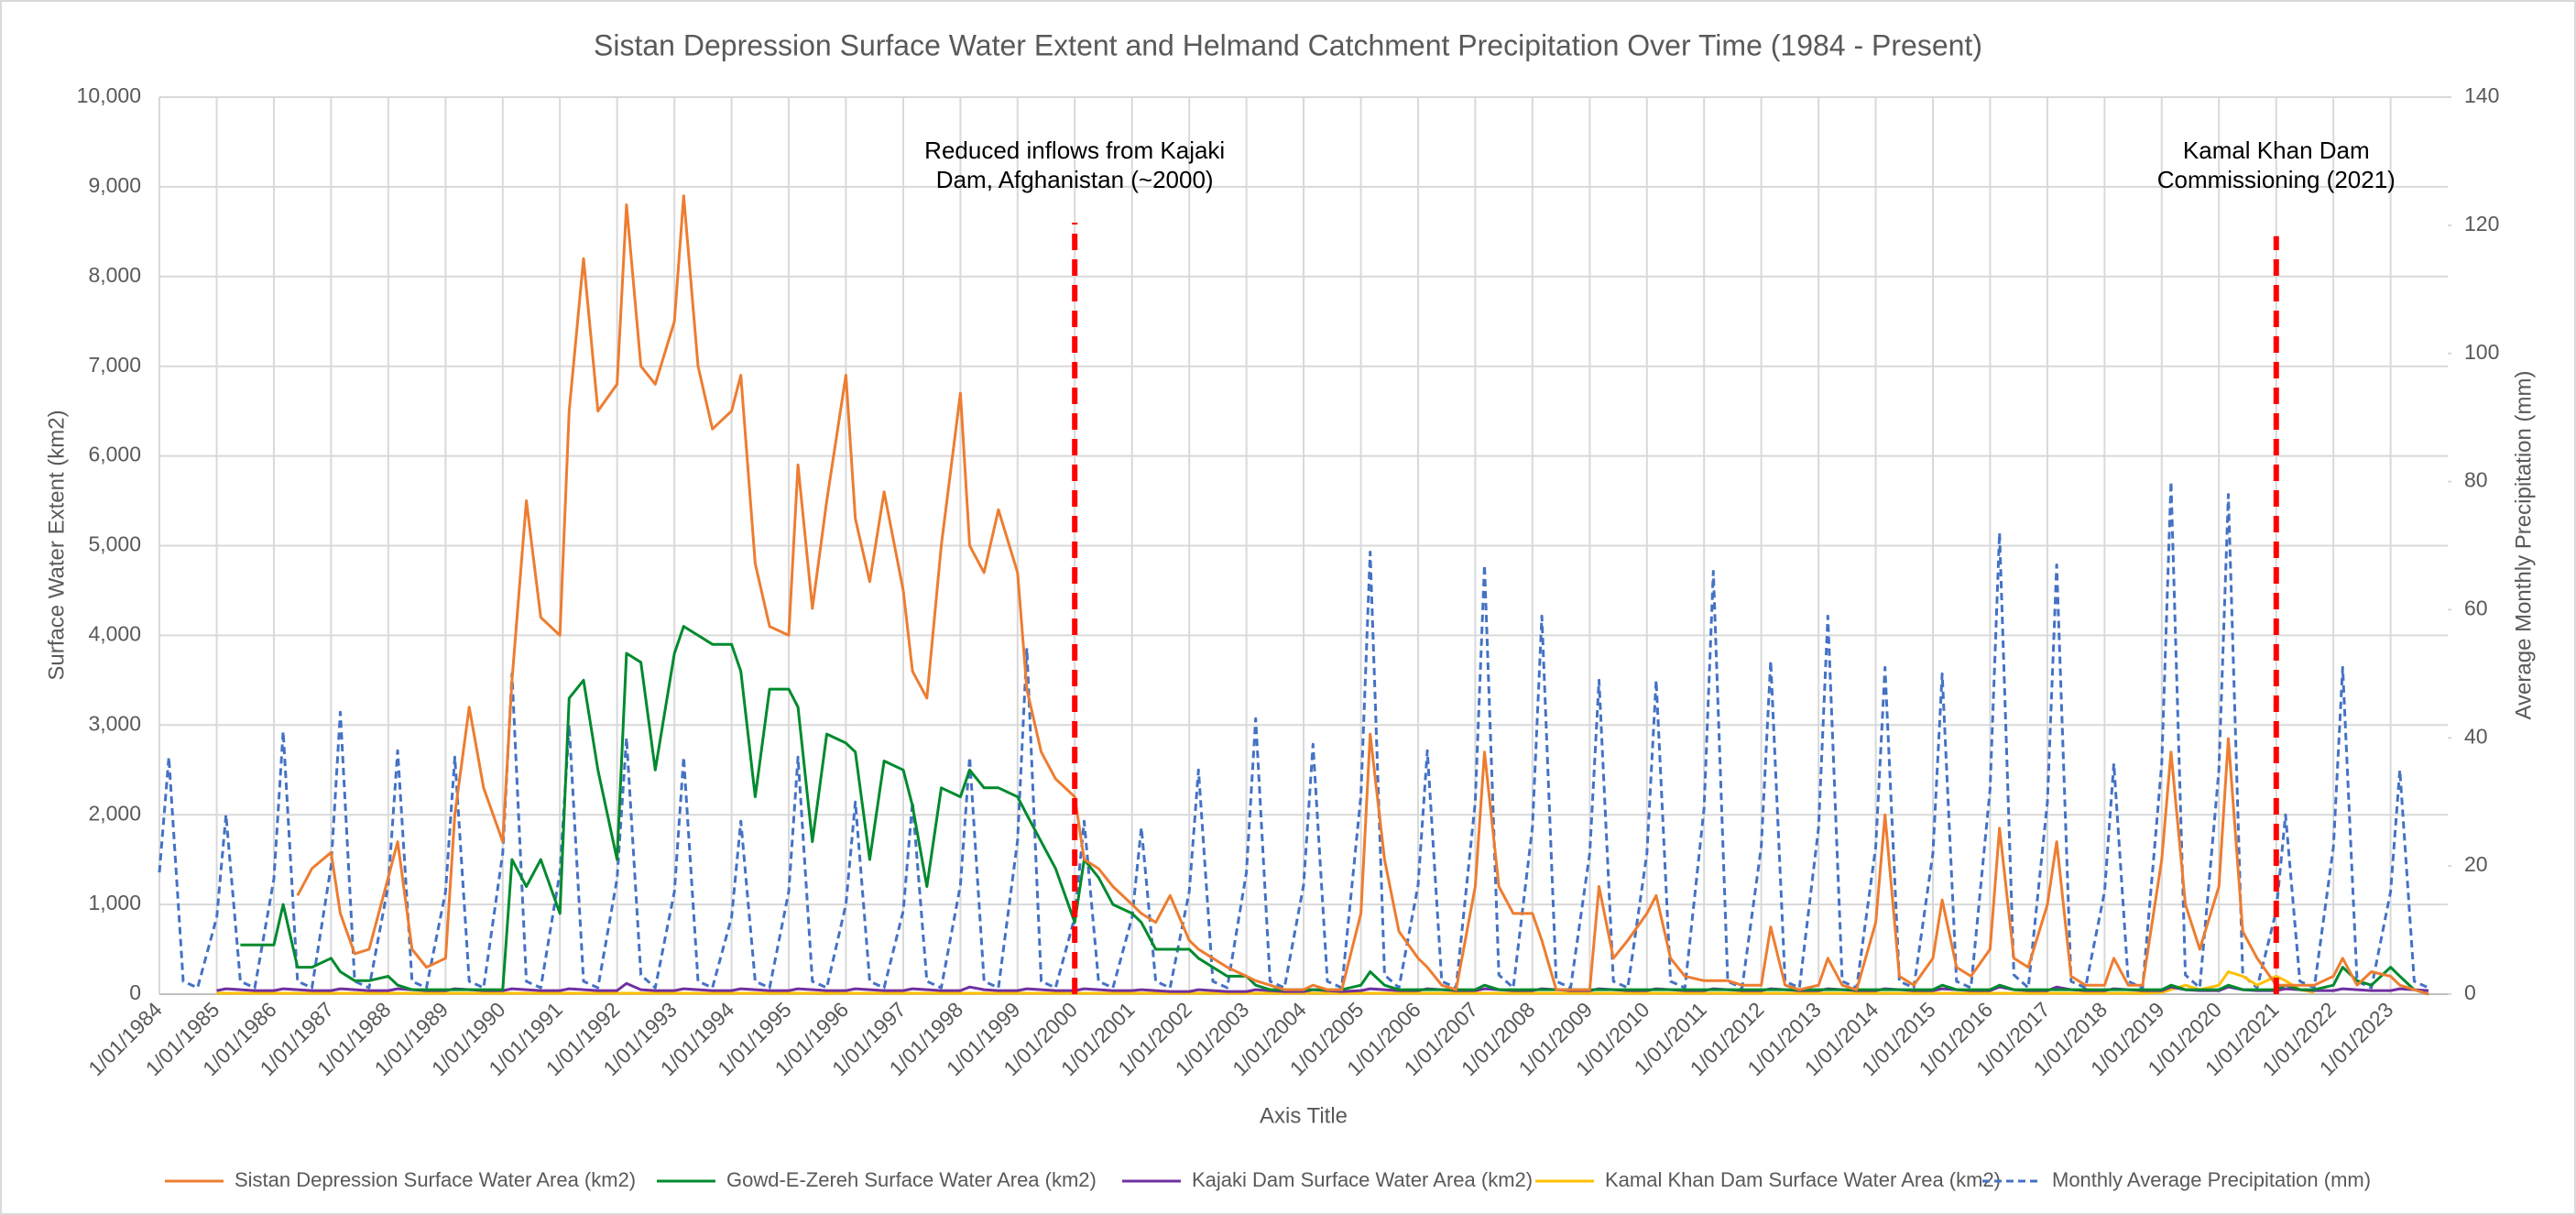  I want to click on legend-label: Kajaki Dam Surface Water Area (km2), so click(1363, 1180).